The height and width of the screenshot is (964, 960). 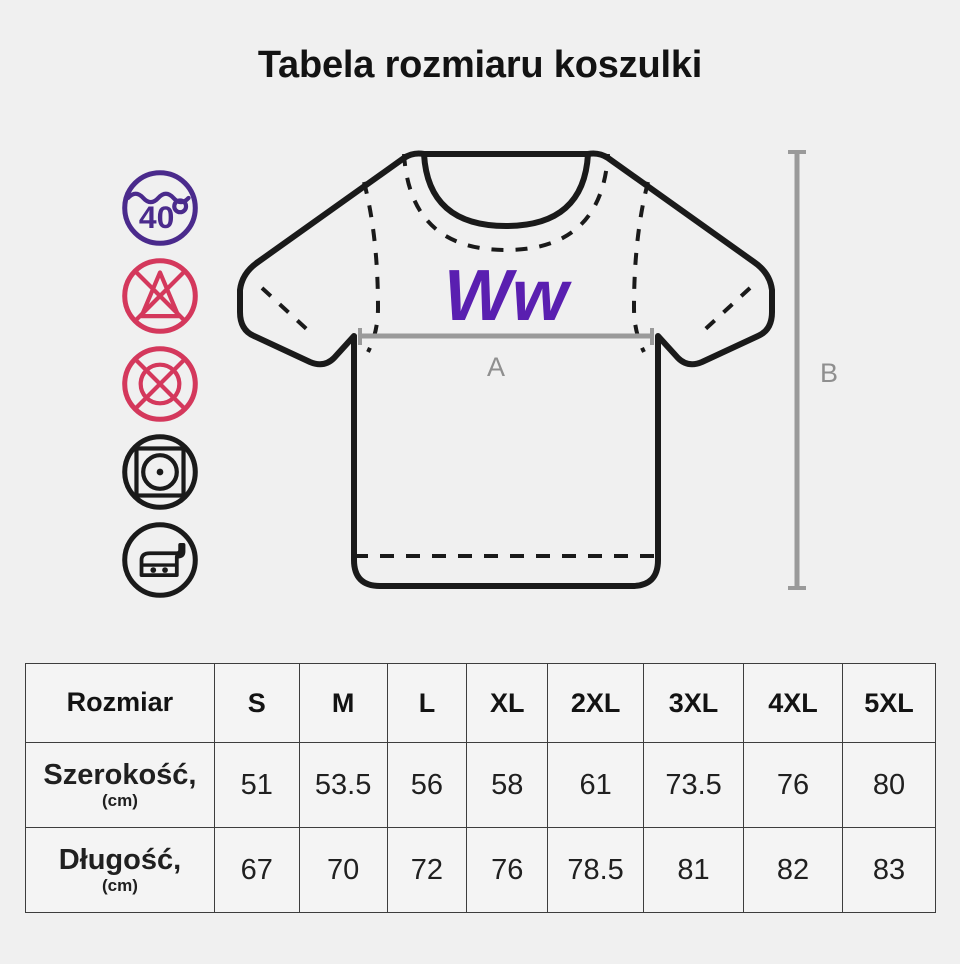 I want to click on iron-two-dots-icon, so click(x=160, y=560).